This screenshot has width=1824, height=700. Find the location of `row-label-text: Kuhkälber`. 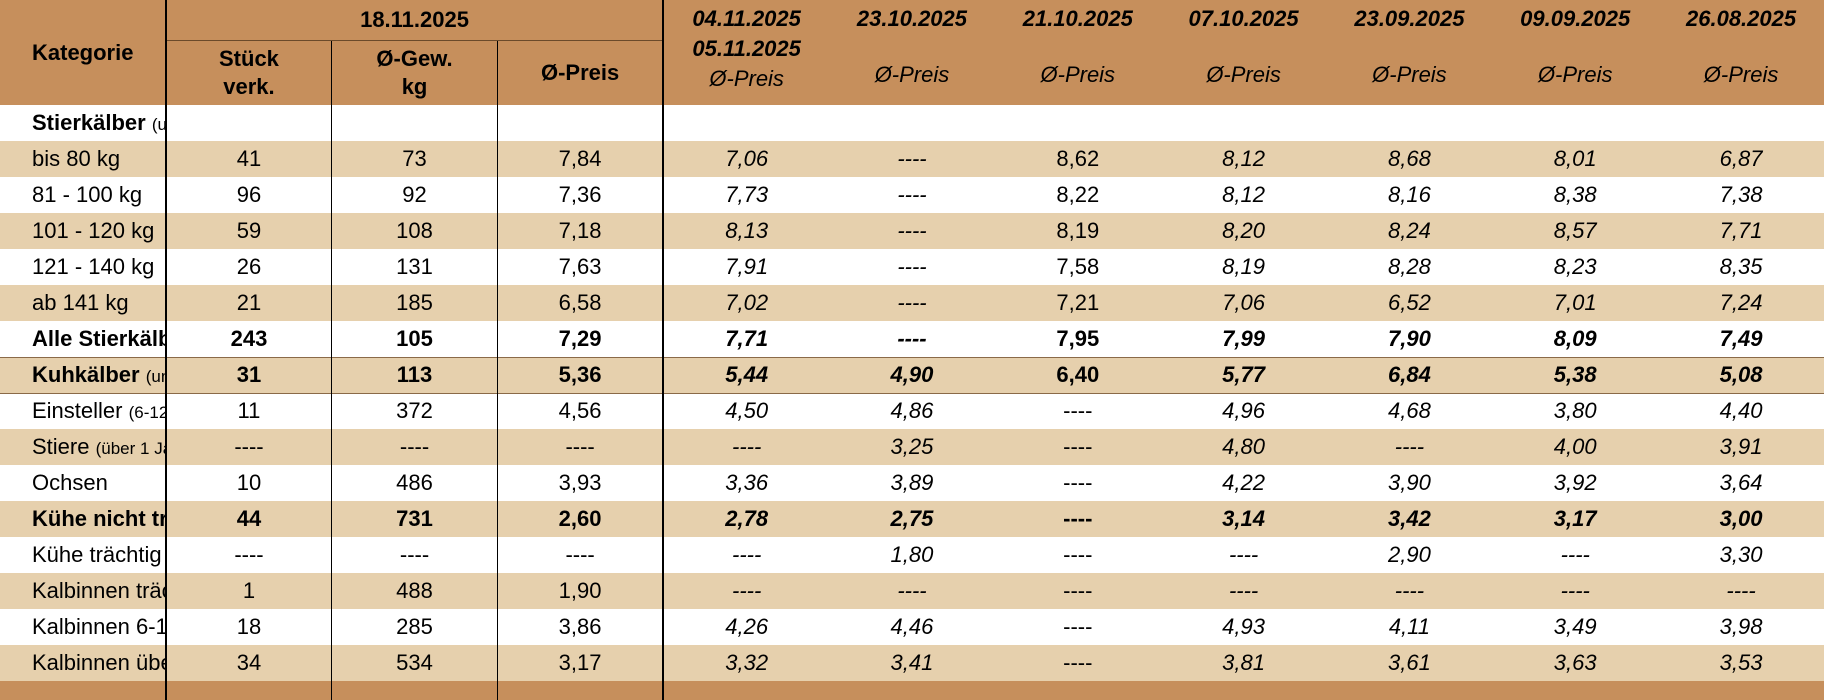

row-label-text: Kuhkälber is located at coordinates (86, 374).